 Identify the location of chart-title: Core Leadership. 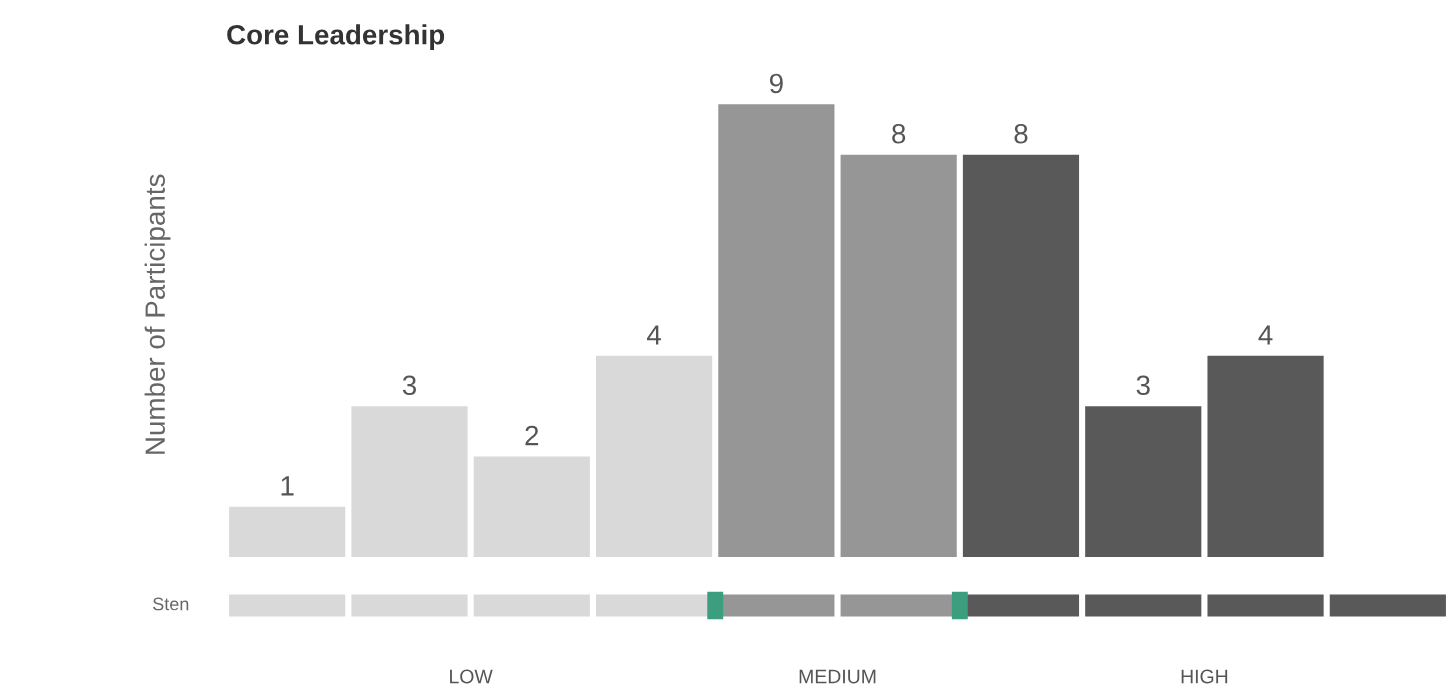
(336, 37).